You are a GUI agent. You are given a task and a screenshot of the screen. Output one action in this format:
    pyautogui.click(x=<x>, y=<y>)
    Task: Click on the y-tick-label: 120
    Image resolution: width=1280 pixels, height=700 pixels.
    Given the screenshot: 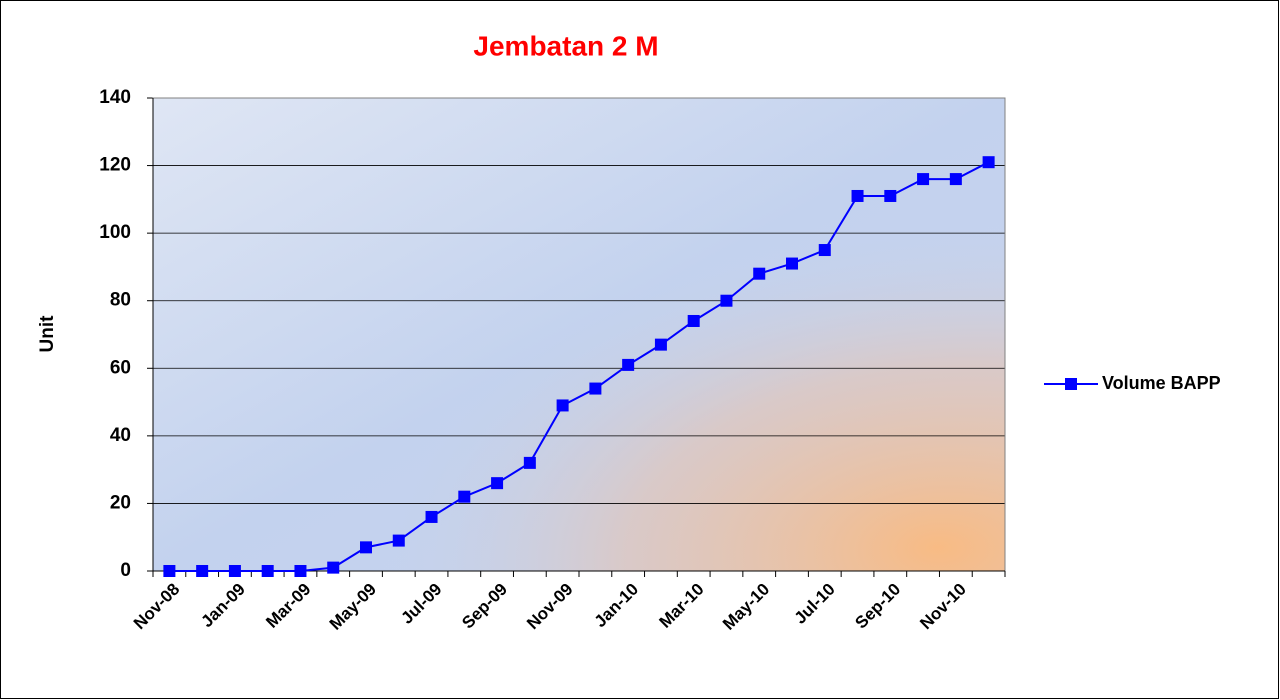 What is the action you would take?
    pyautogui.click(x=115, y=165)
    